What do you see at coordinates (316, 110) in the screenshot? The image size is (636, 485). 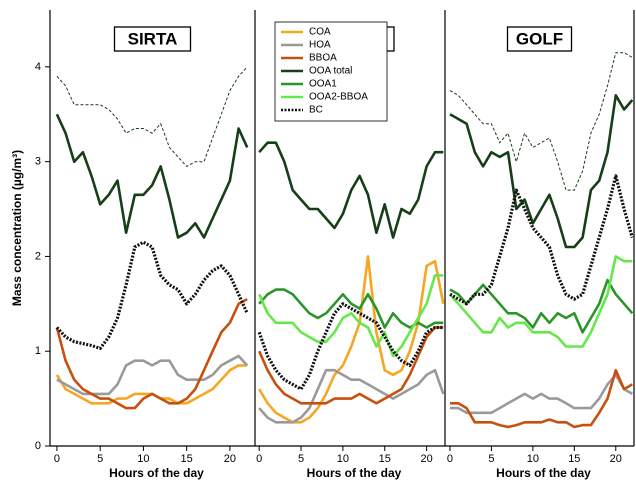 I see `legend-label: BC` at bounding box center [316, 110].